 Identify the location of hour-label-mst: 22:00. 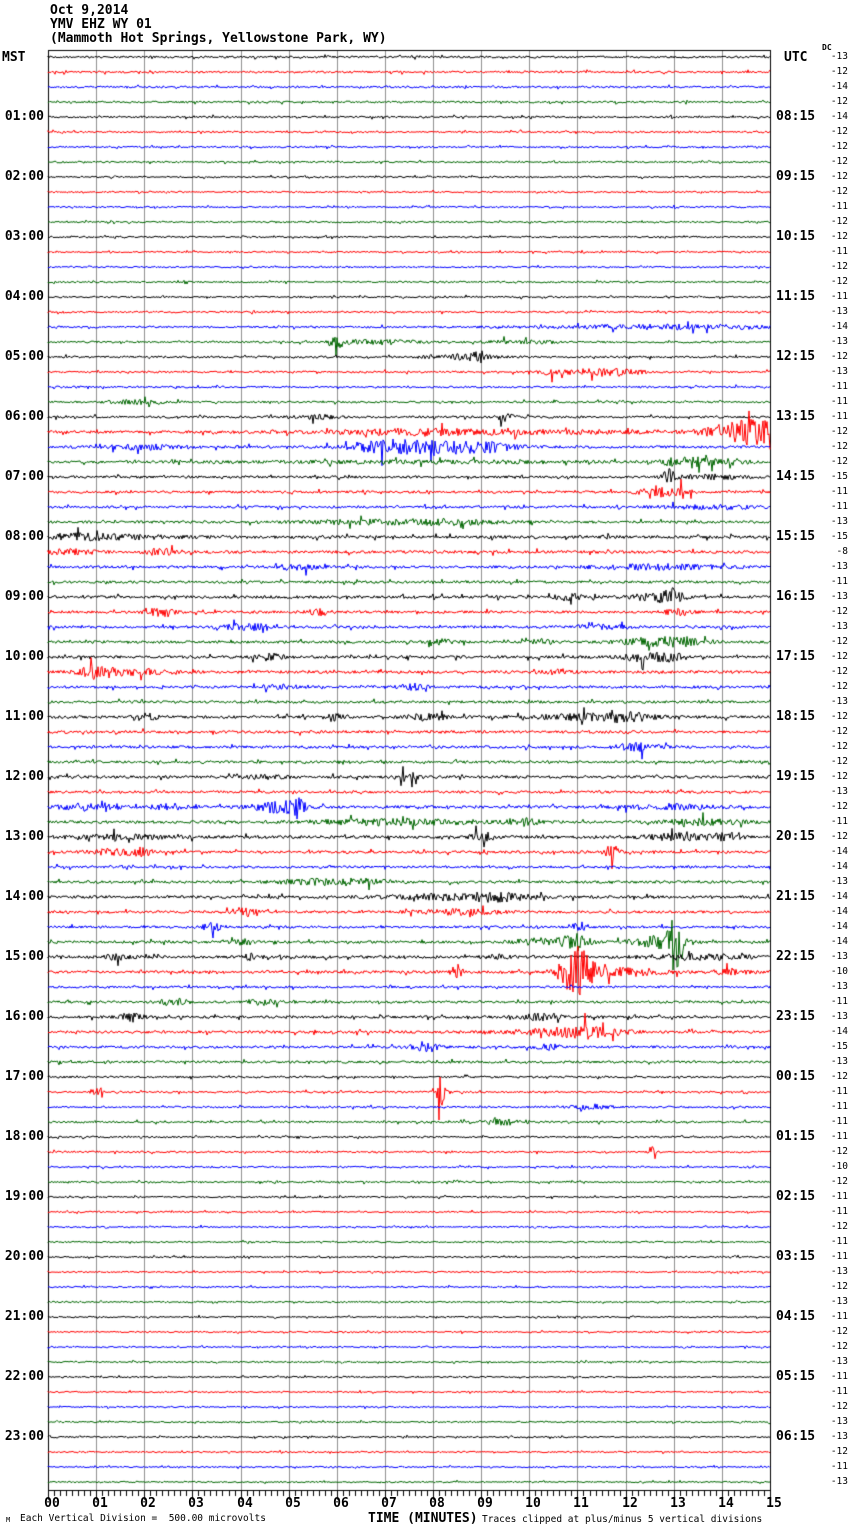
(24, 1376).